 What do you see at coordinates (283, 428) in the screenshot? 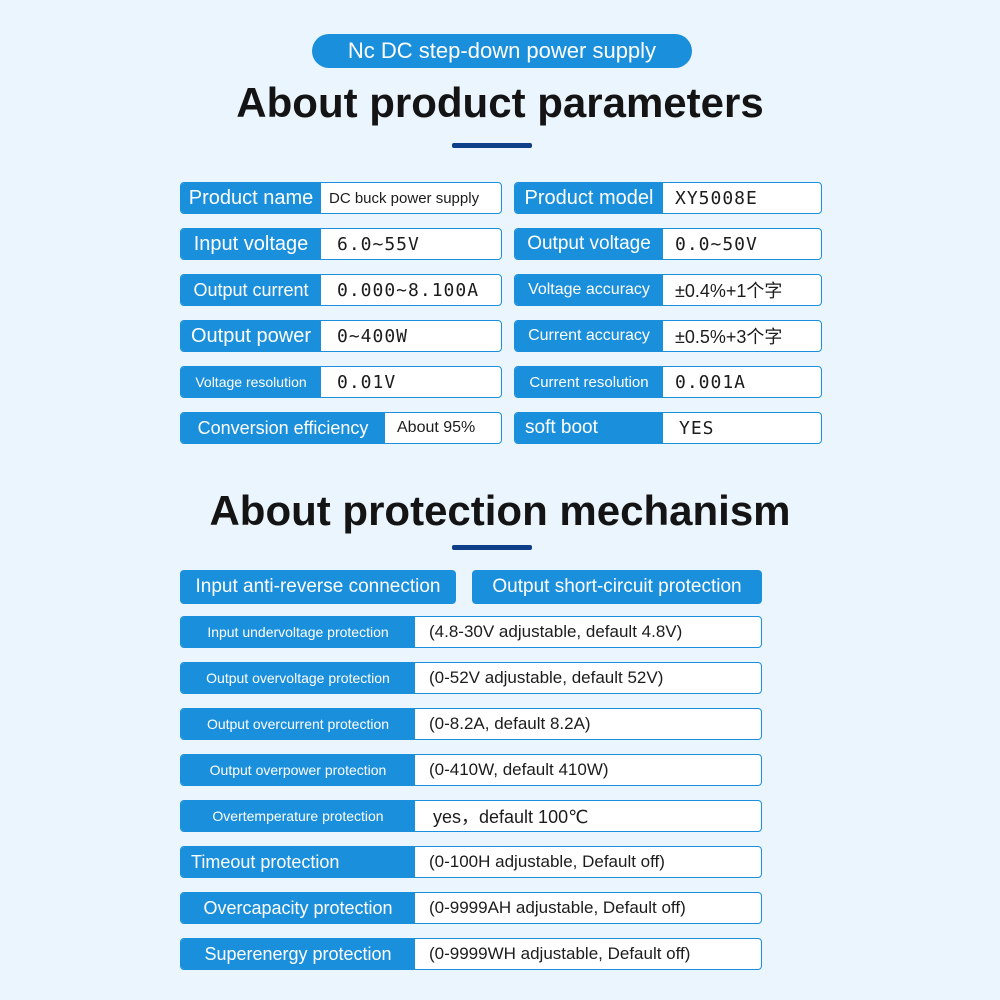
I see `param-label: Conversion efficiency` at bounding box center [283, 428].